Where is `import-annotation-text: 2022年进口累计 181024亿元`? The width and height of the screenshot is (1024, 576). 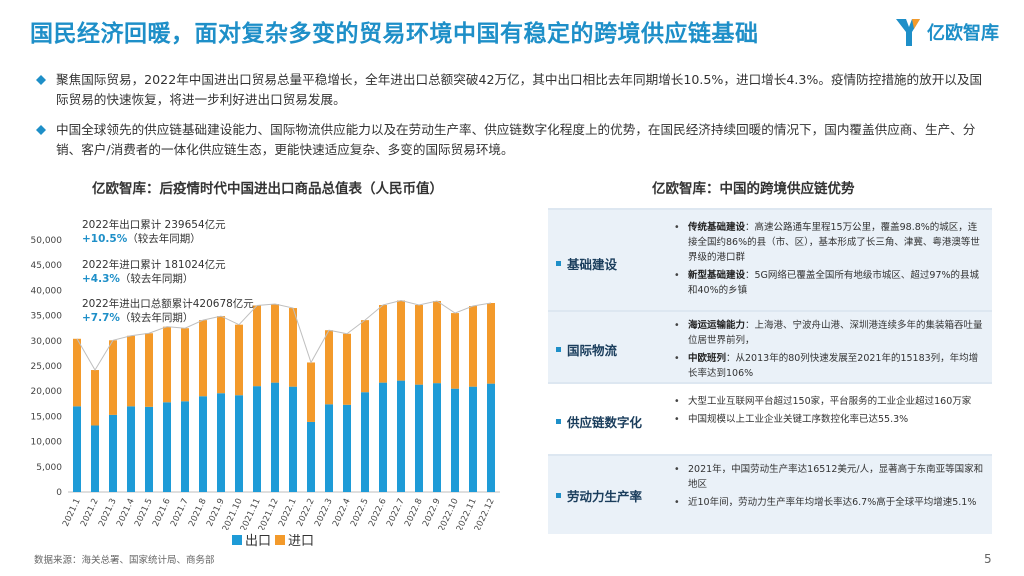
import-annotation-text: 2022年进口累计 181024亿元 is located at coordinates (154, 265).